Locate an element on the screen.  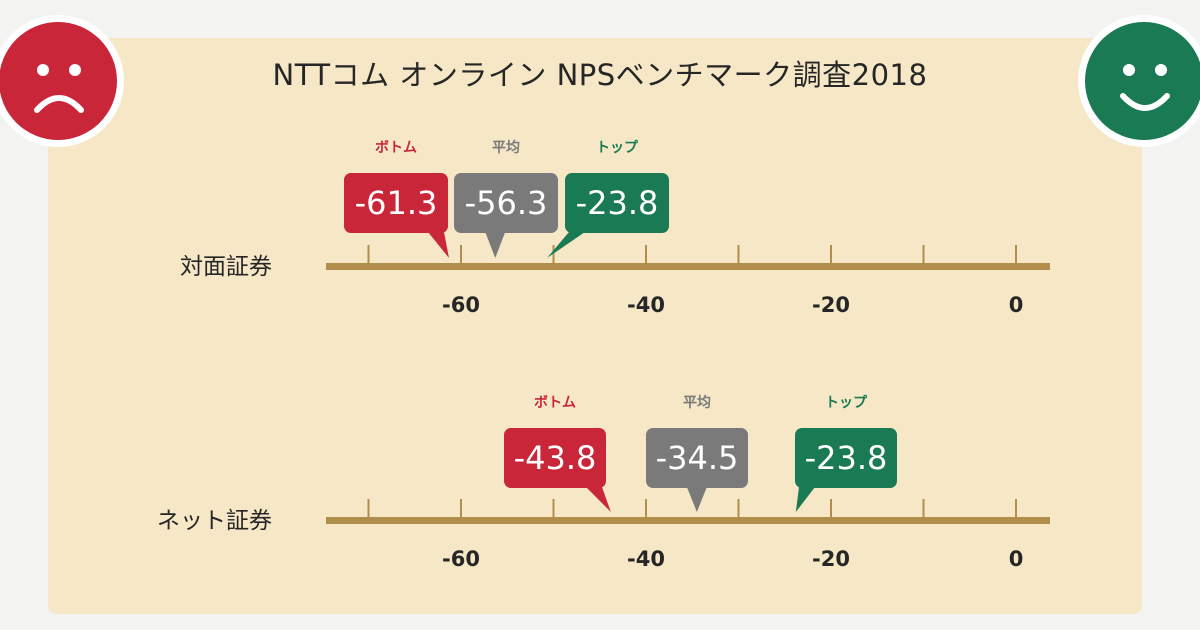
data-label: -43.8 is located at coordinates (555, 458).